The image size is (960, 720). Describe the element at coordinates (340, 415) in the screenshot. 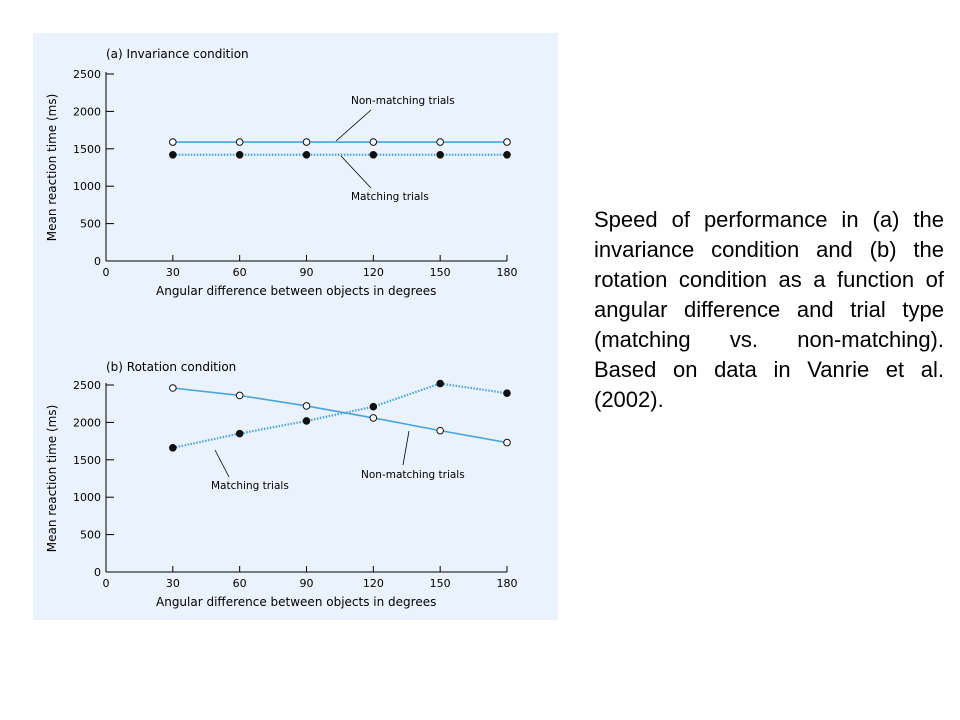

I see `series-line-non-matching` at that location.